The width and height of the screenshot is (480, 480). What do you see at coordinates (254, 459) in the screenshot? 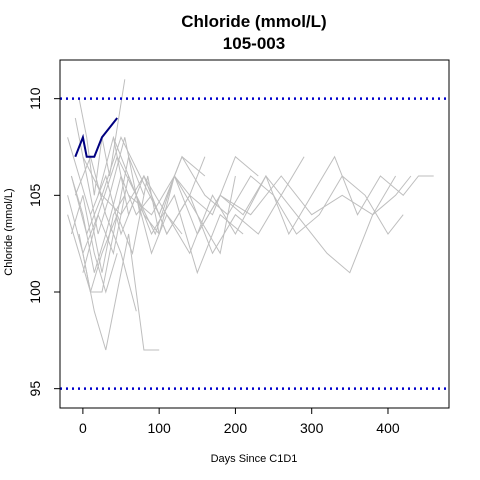
I see `x-axis-label: Days Since C1D1` at bounding box center [254, 459].